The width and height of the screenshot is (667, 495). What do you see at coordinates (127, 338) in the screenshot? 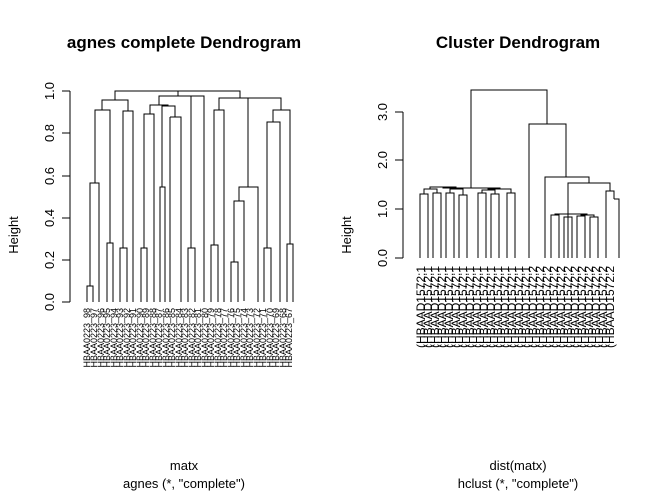
I see `left-leaf-label: HBAA0223_92` at bounding box center [127, 338].